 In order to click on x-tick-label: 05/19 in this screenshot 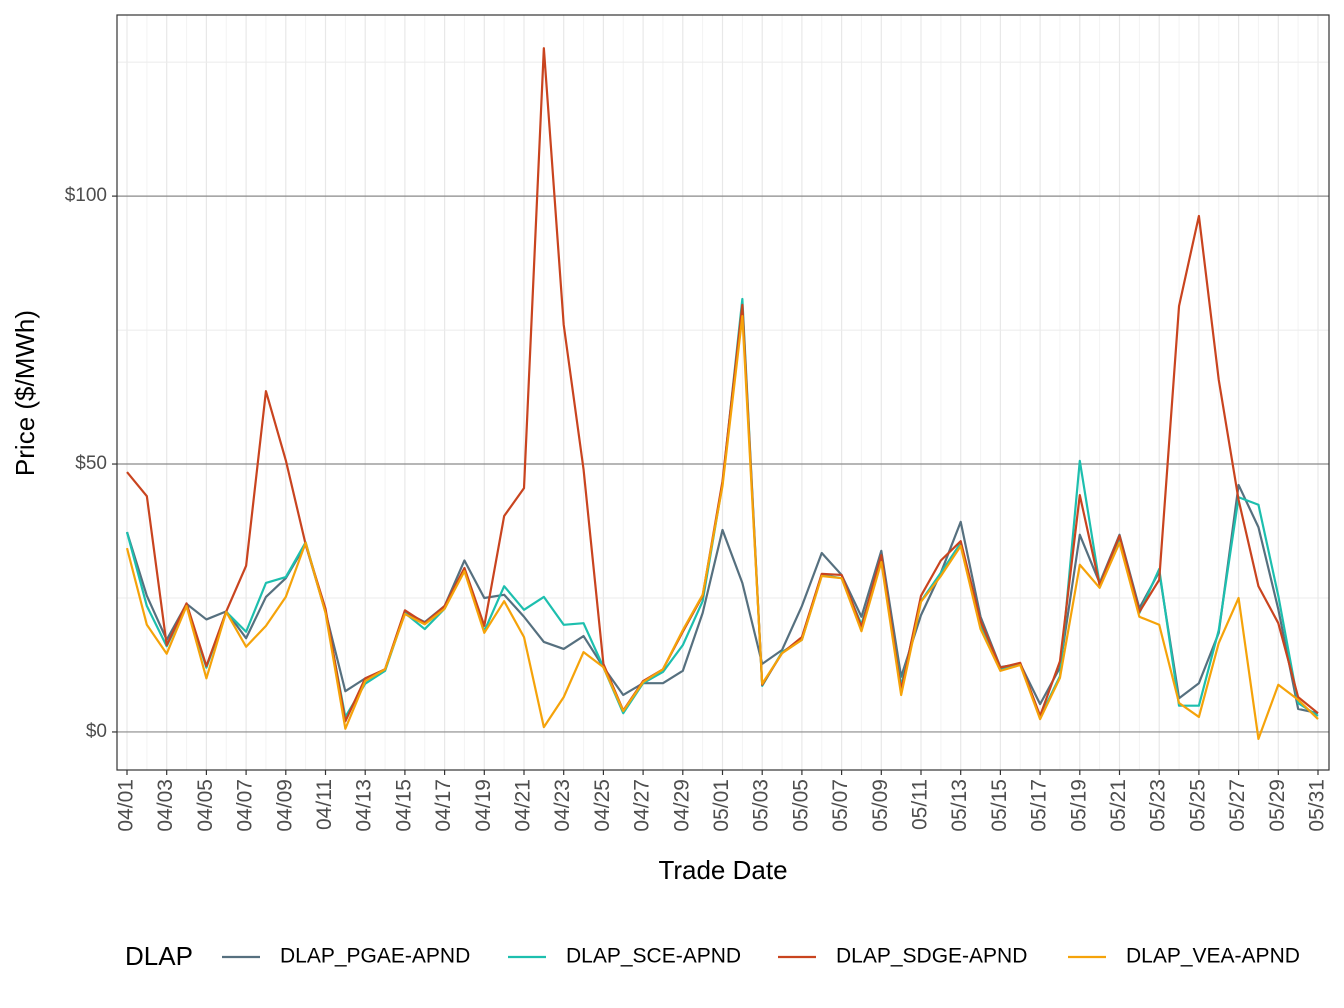, I will do `click(1078, 805)`.